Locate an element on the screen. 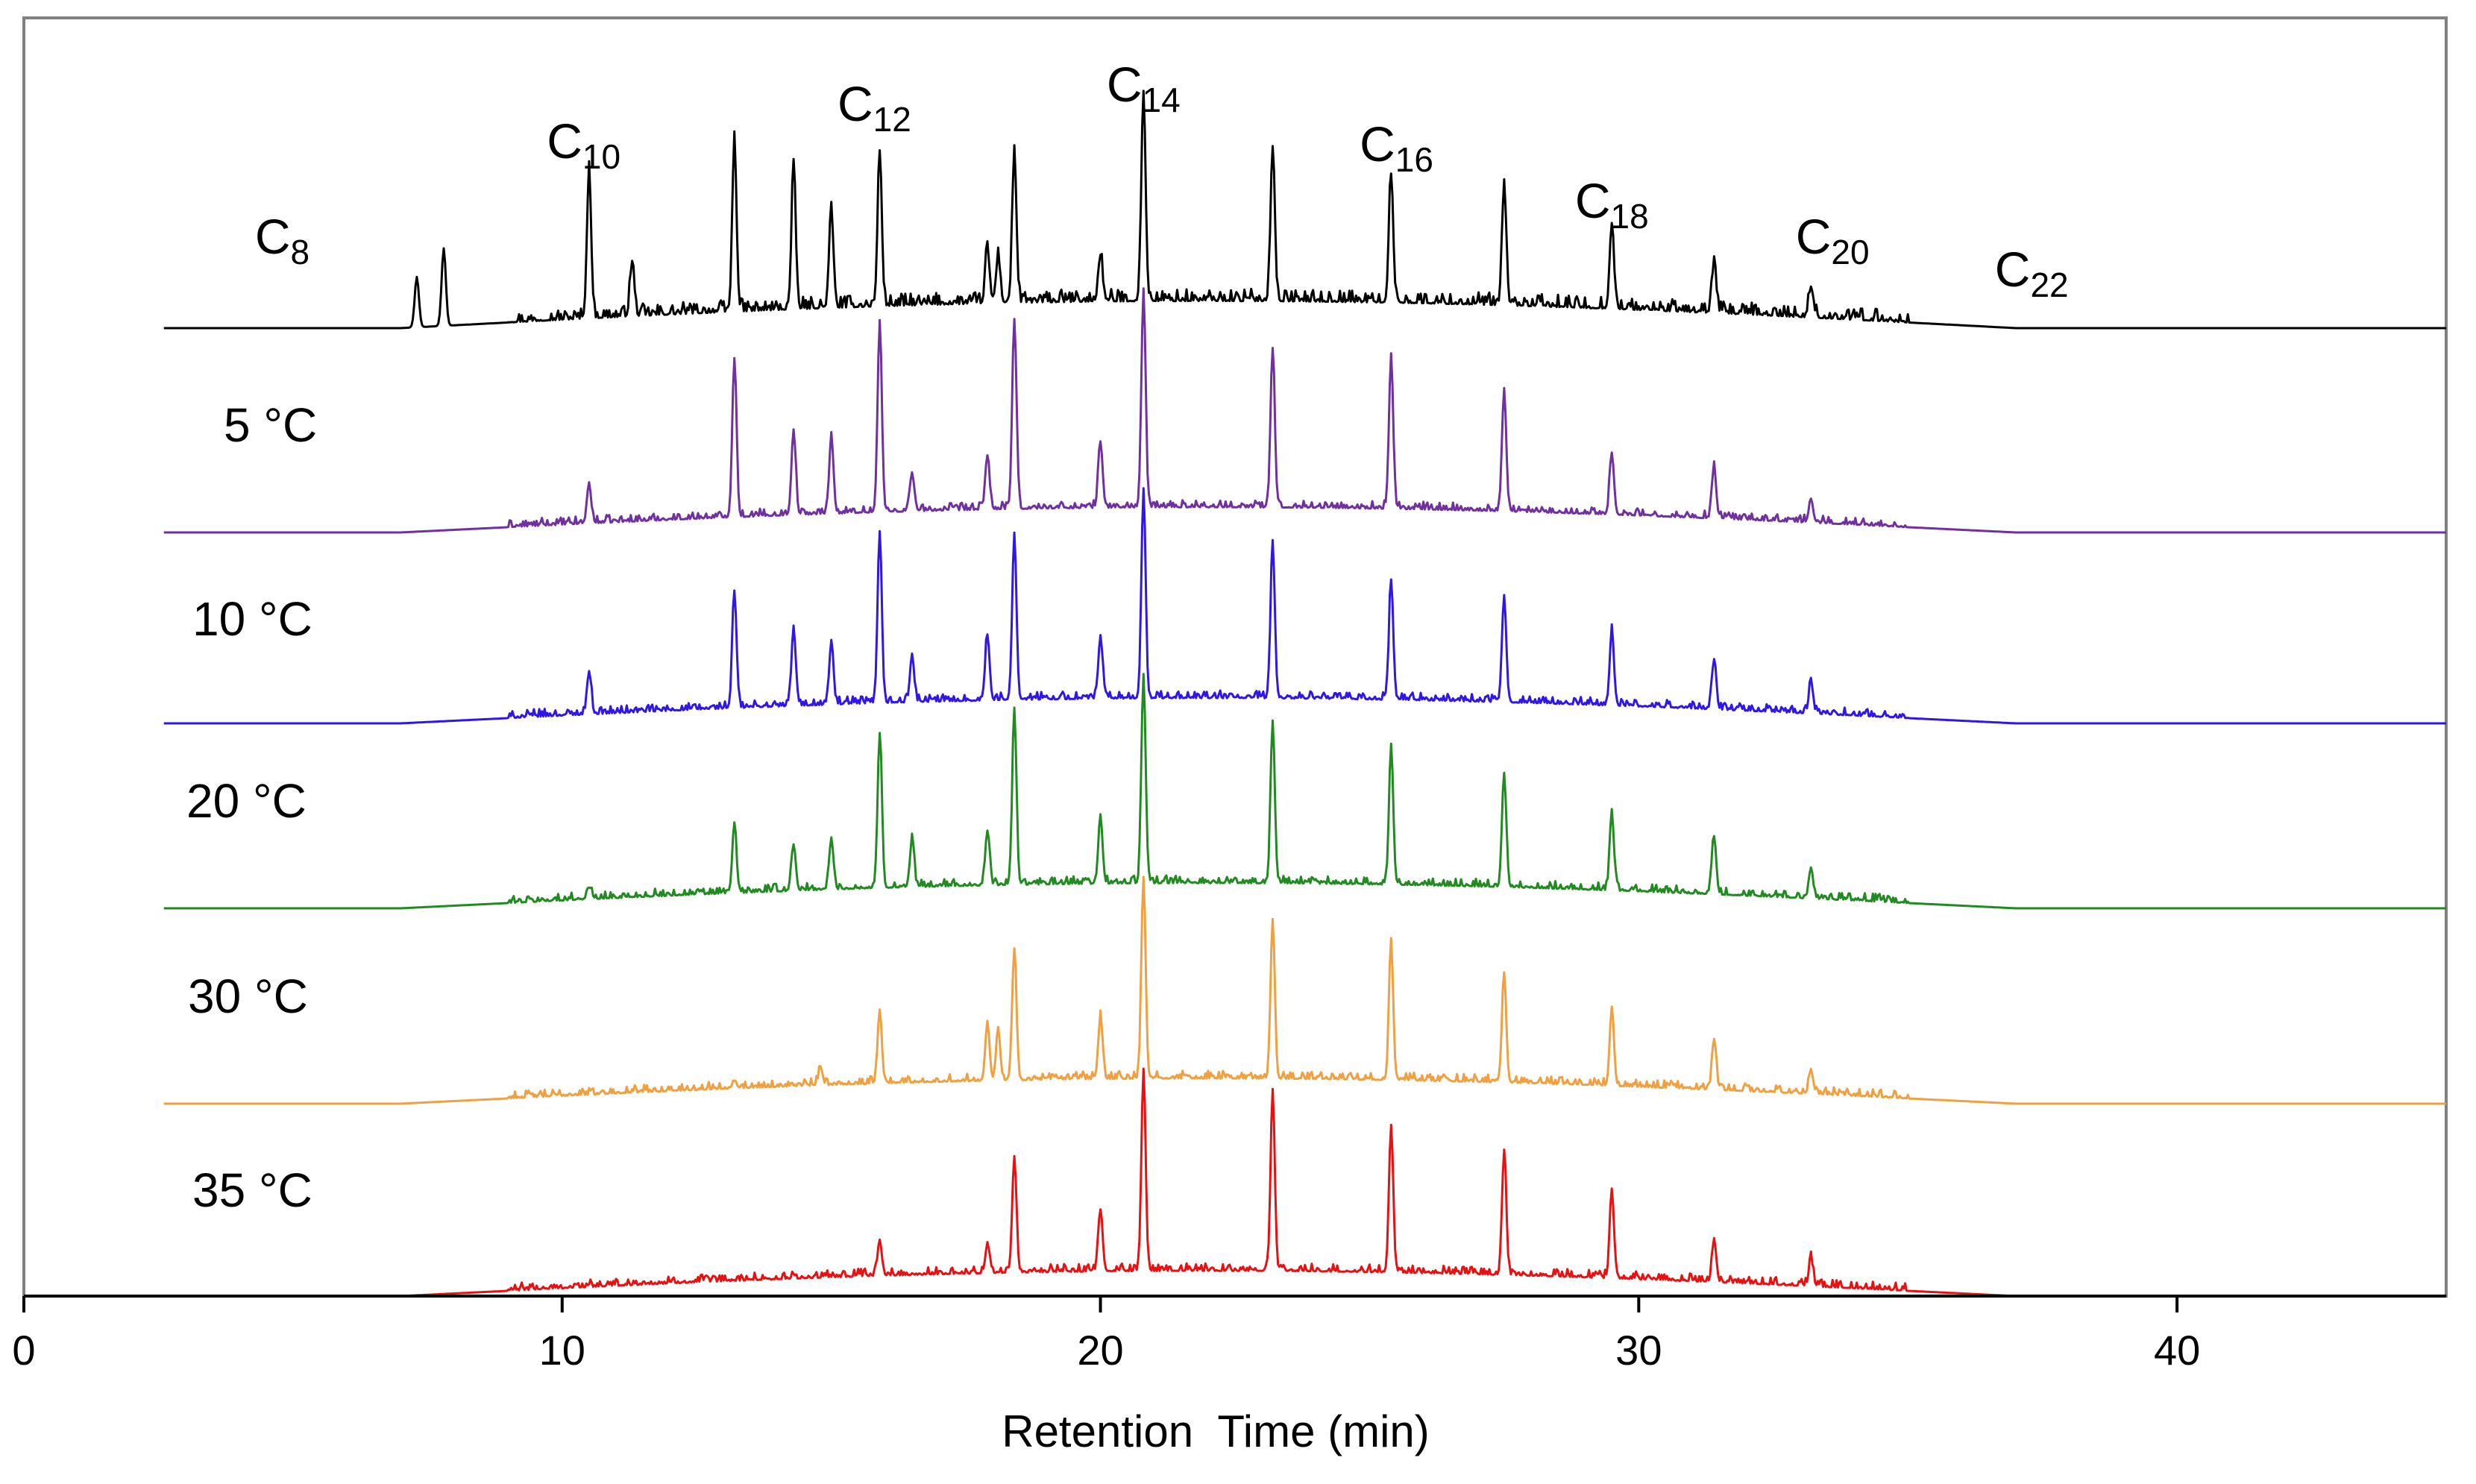  series-label-layer: 5 °C 10 °C 20 °C 30 °C 35 °C is located at coordinates (251, 808).